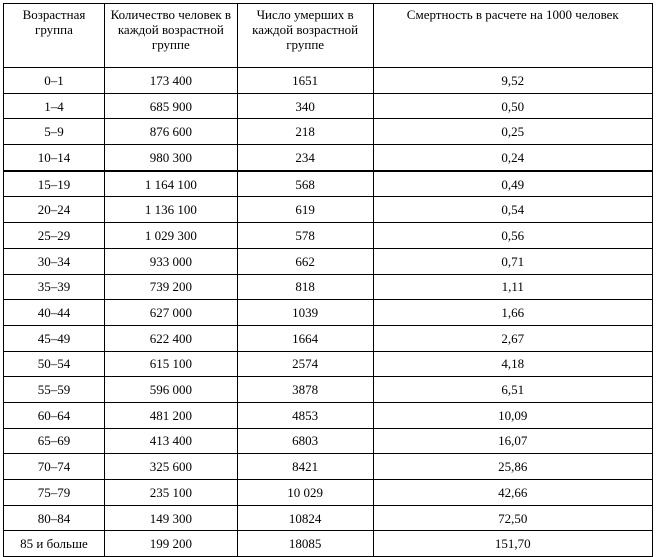  What do you see at coordinates (305, 287) in the screenshot?
I see `cell-deaths: 818` at bounding box center [305, 287].